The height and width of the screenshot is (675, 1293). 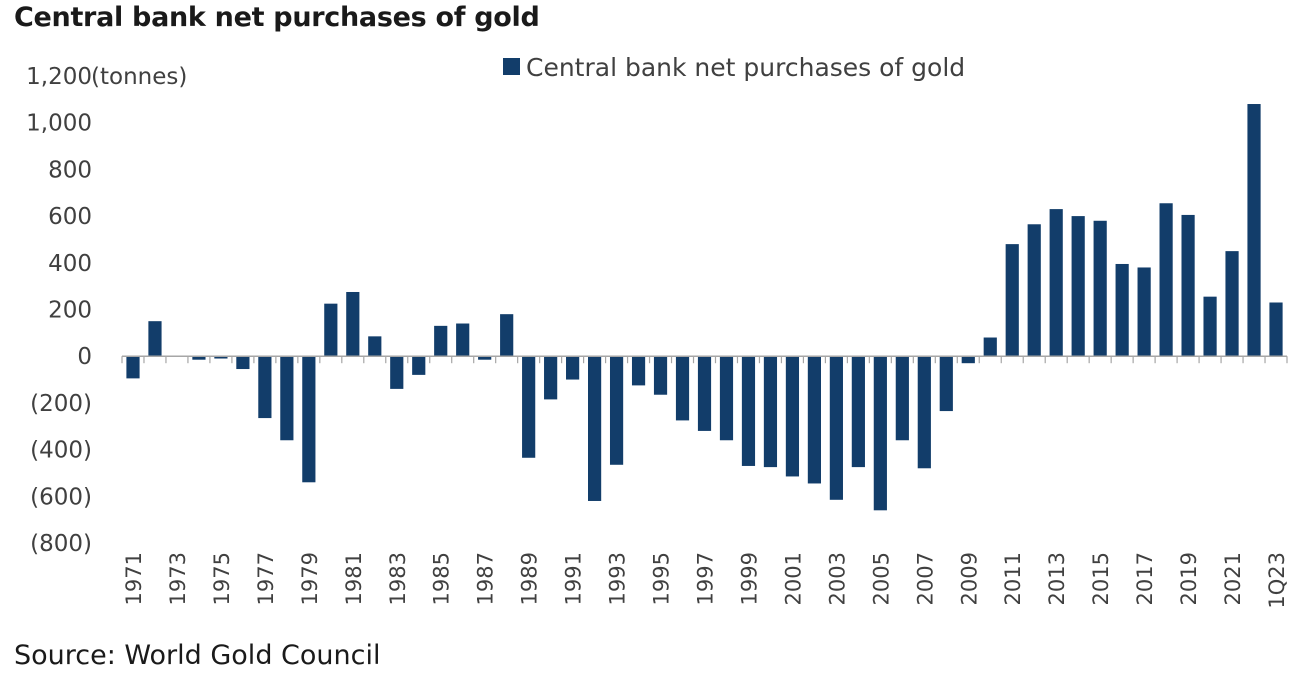 What do you see at coordinates (902, 398) in the screenshot?
I see `bar-2006` at bounding box center [902, 398].